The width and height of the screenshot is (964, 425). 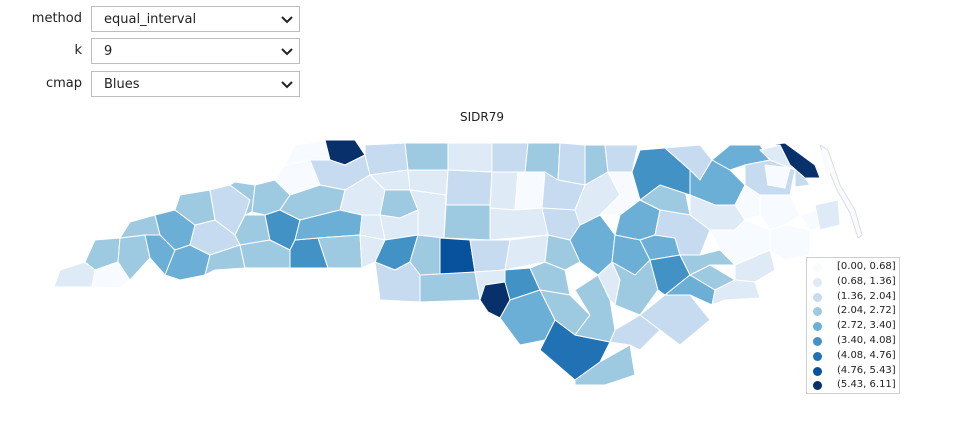 I want to click on k-control: k 9, so click(x=155, y=52).